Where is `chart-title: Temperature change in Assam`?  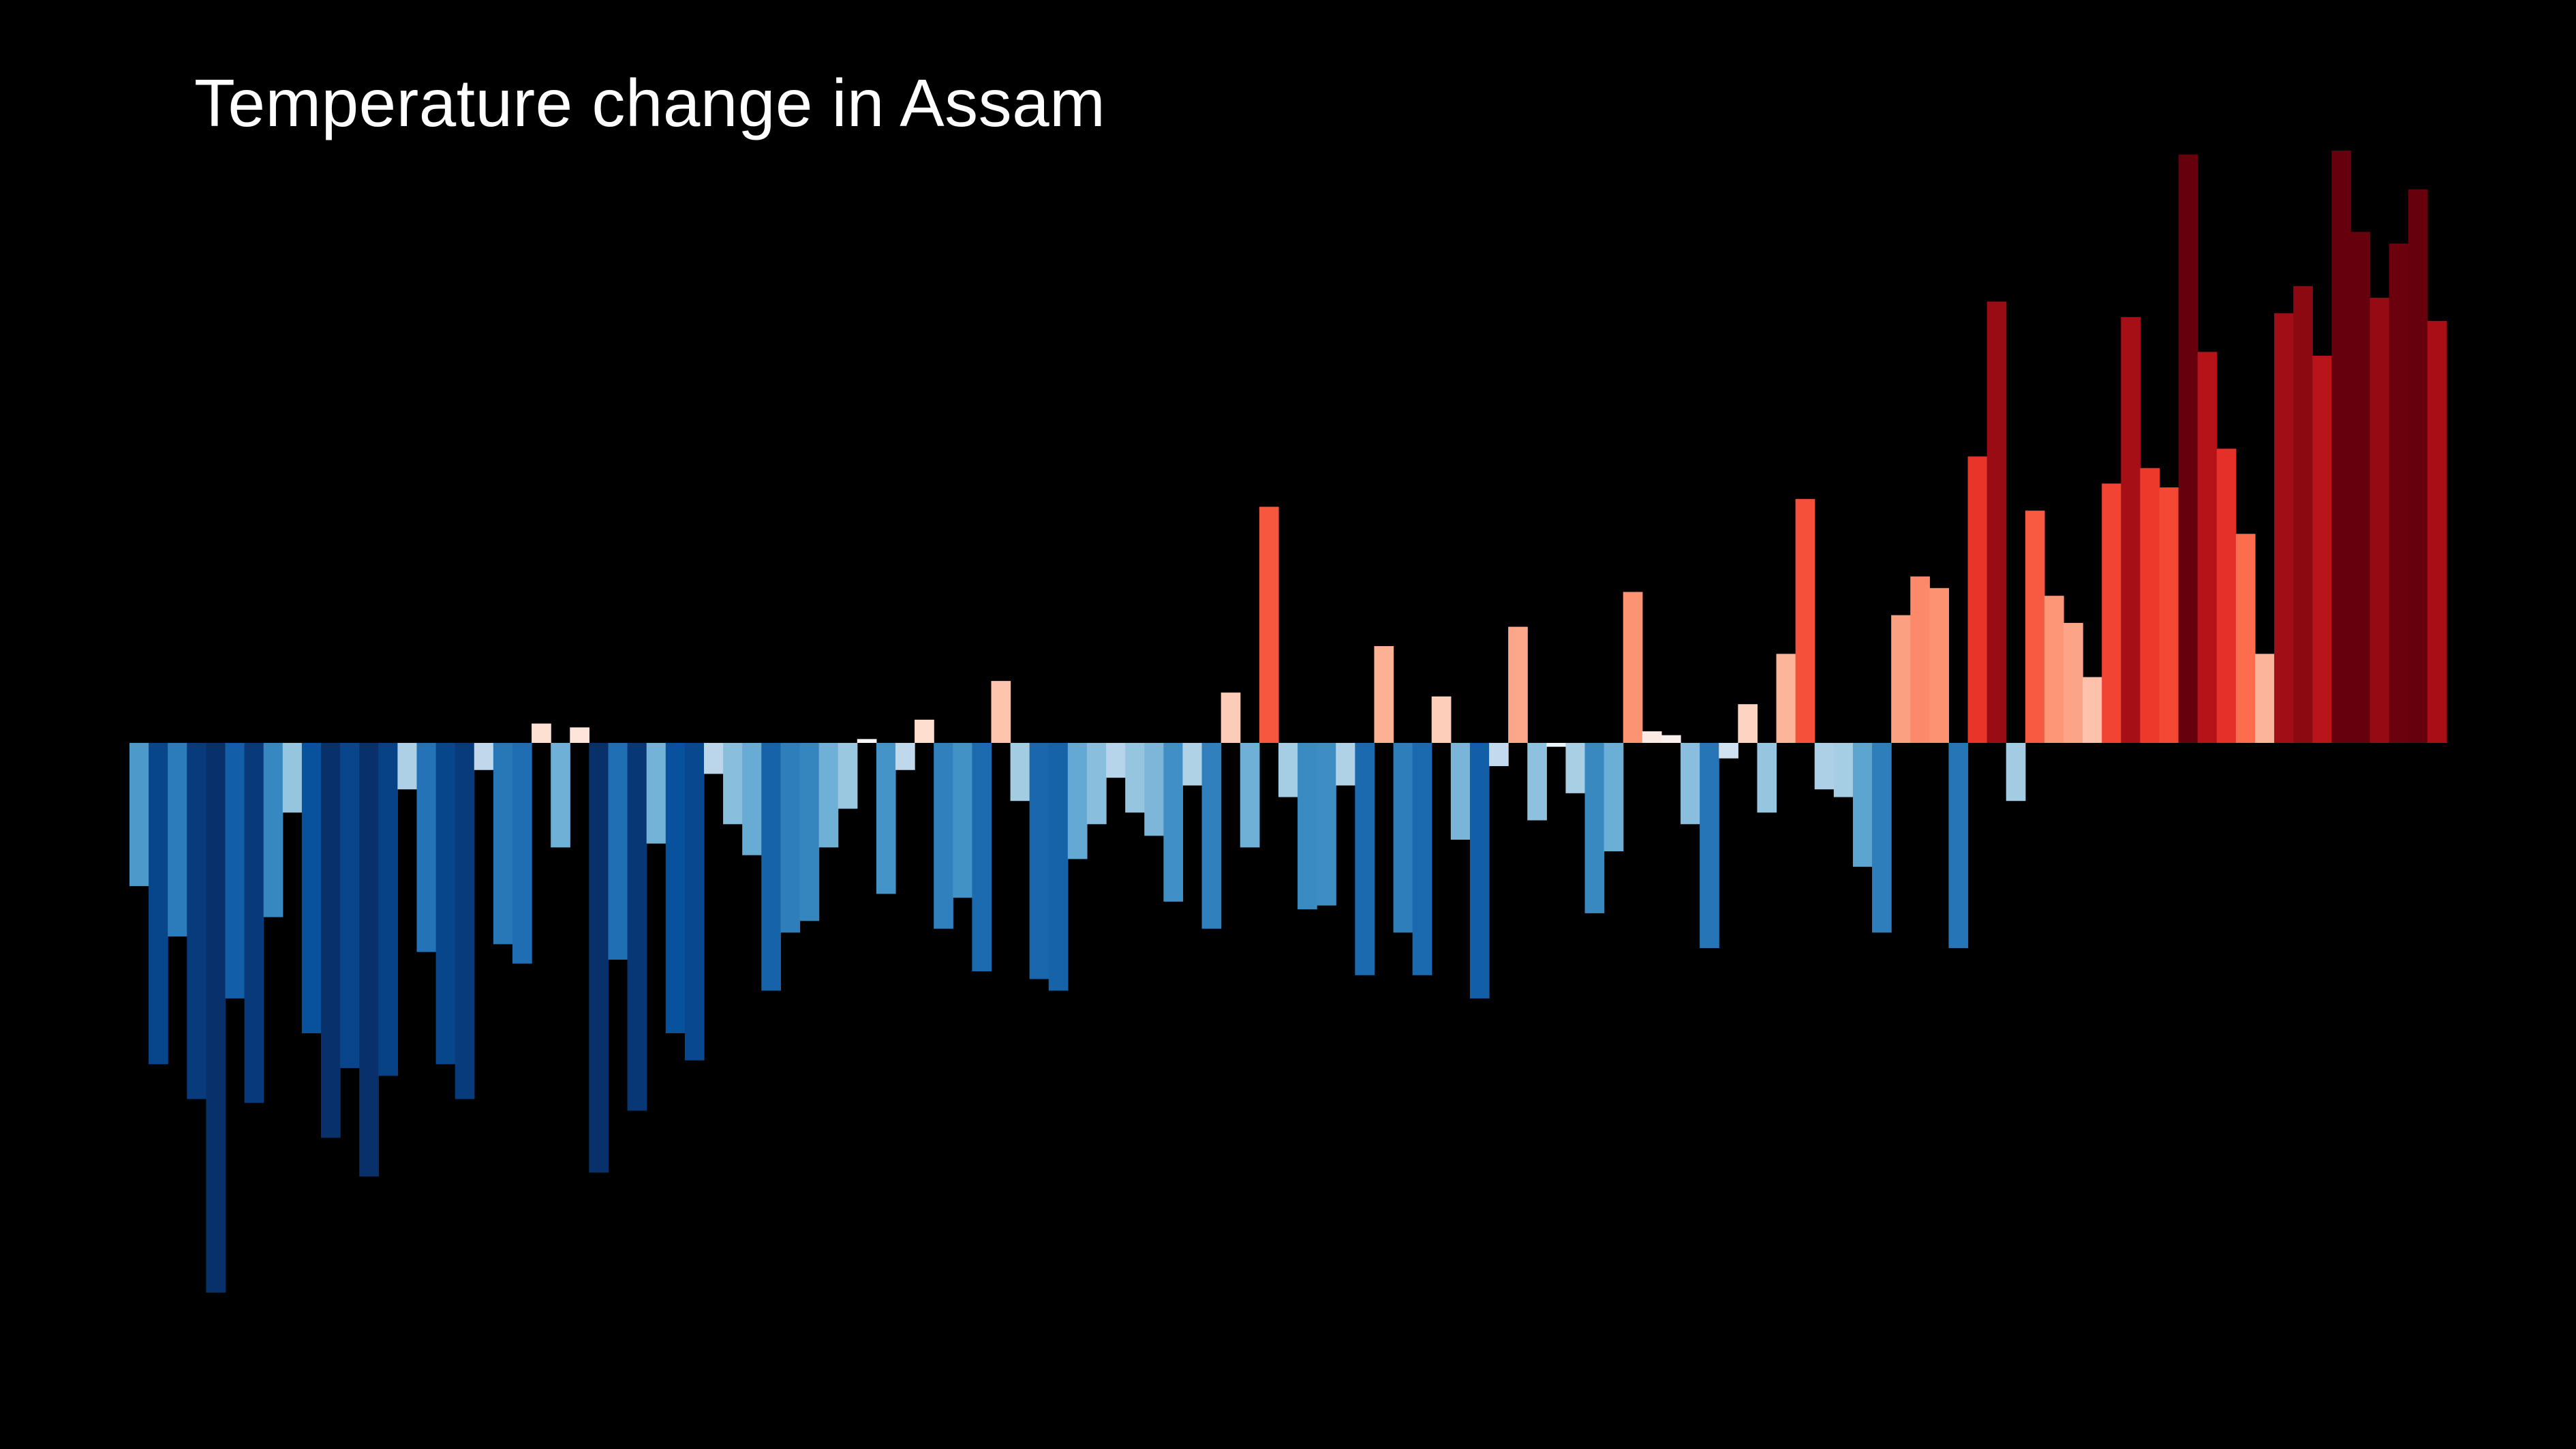 chart-title: Temperature change in Assam is located at coordinates (650, 103).